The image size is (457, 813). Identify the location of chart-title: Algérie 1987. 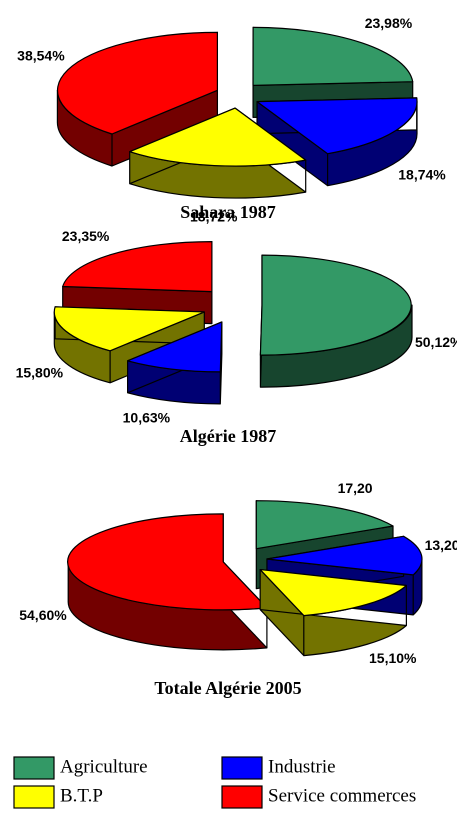
(228, 436).